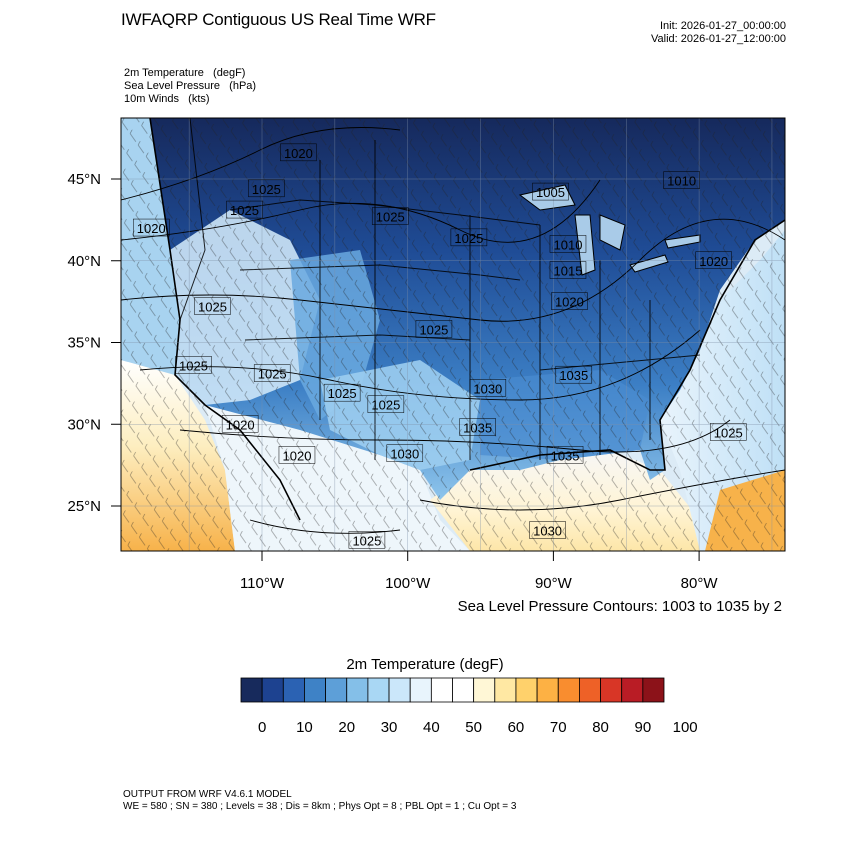 Image resolution: width=850 pixels, height=850 pixels. Describe the element at coordinates (84, 179) in the screenshot. I see `lat-tick-label: 45°N` at that location.